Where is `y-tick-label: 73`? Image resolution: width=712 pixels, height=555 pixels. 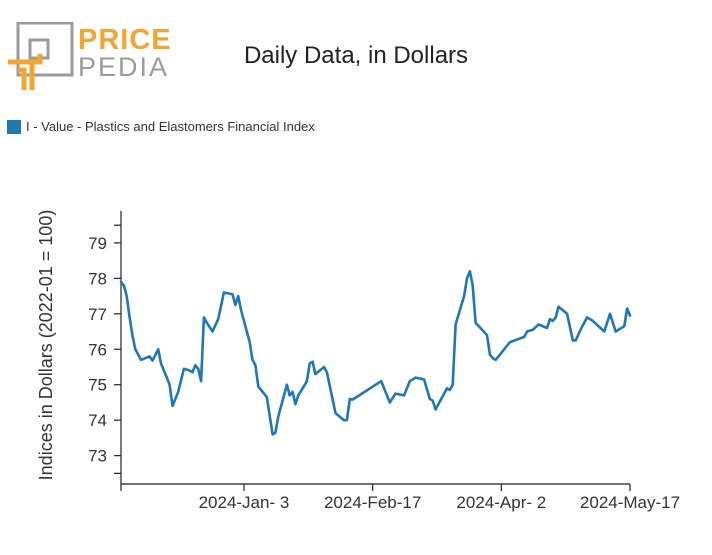
y-tick-label: 73 is located at coordinates (97, 456).